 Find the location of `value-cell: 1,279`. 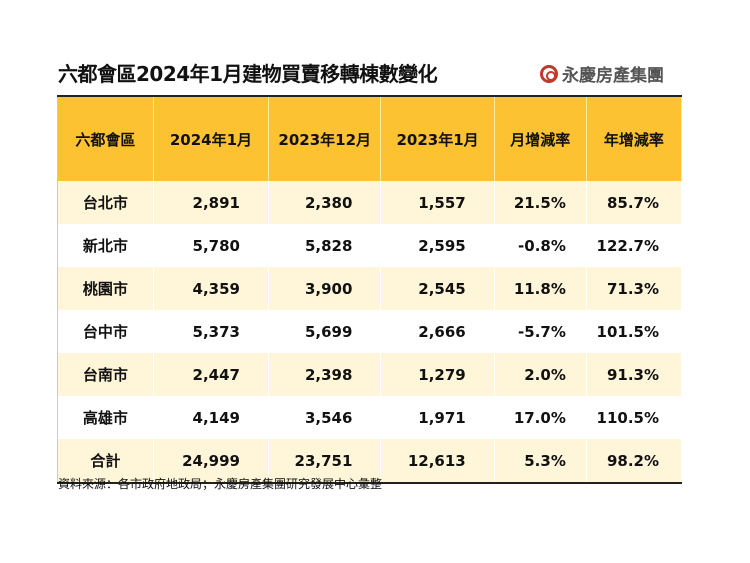

value-cell: 1,279 is located at coordinates (437, 374).